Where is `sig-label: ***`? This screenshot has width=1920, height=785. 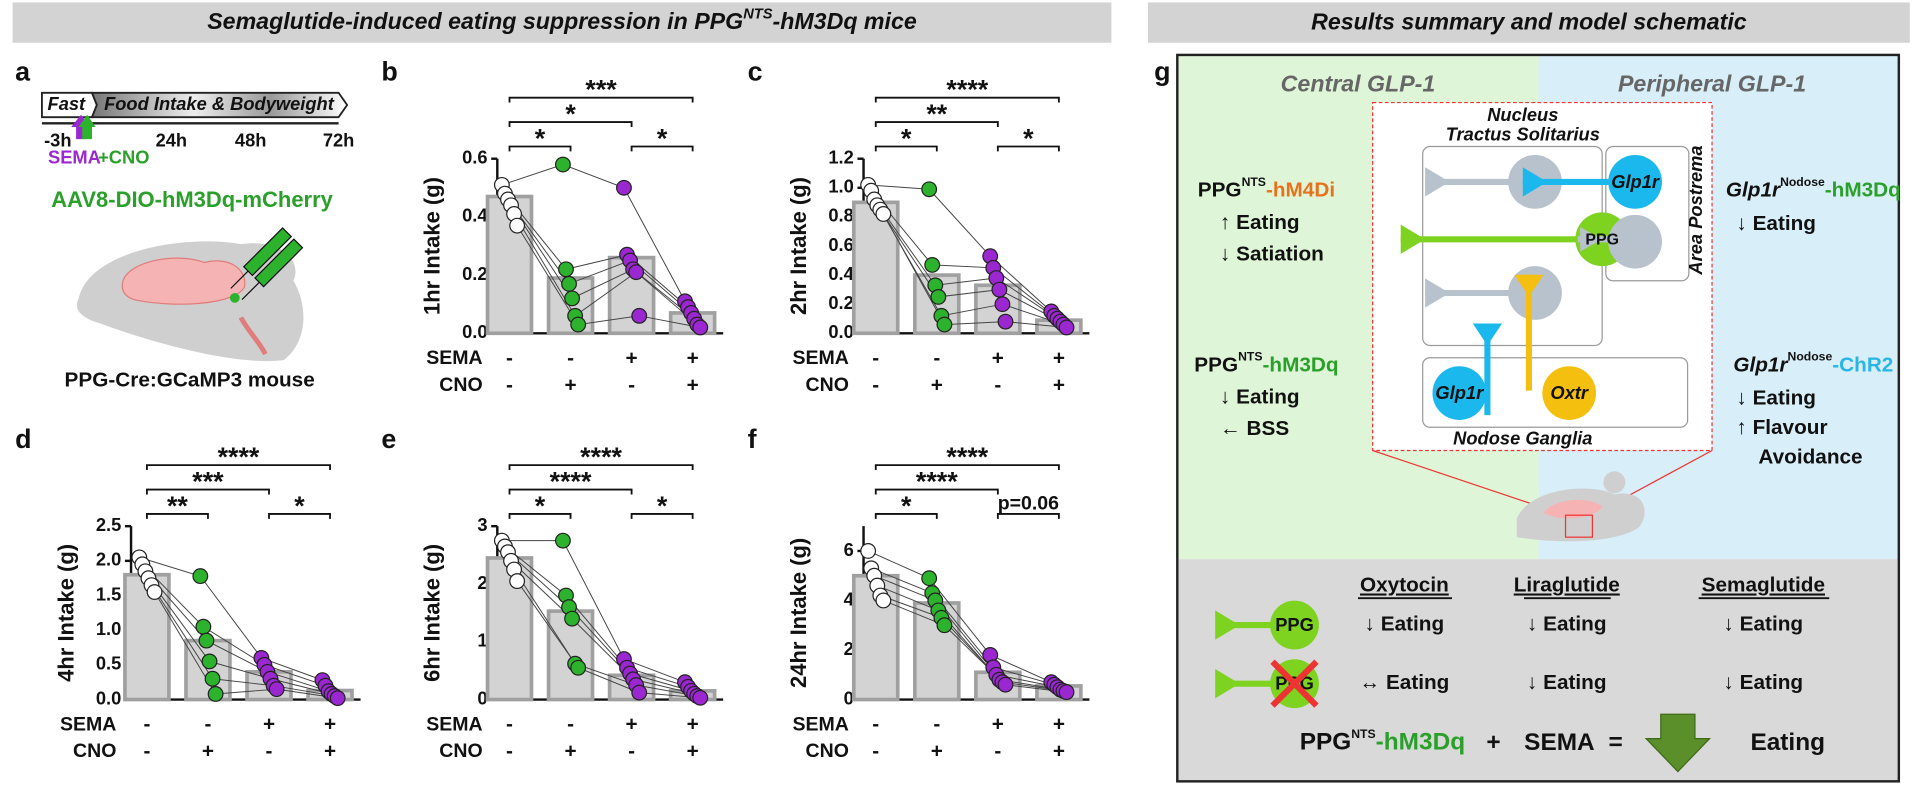
sig-label: *** is located at coordinates (208, 482).